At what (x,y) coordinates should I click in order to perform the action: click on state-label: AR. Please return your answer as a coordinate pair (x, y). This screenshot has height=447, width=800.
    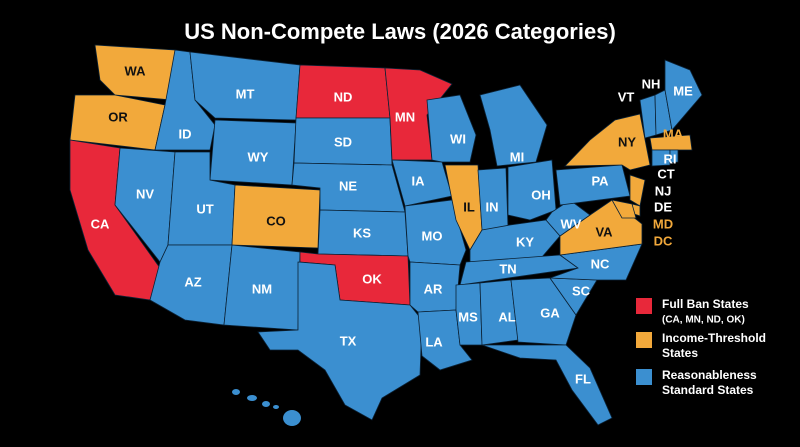
    Looking at the image, I should click on (433, 288).